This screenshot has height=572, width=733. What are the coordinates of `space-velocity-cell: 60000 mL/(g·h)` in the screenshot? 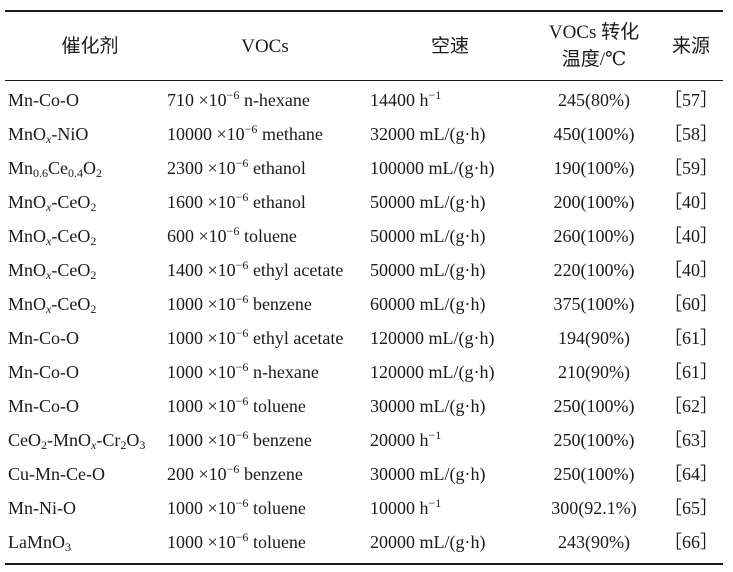 It's located at (428, 304).